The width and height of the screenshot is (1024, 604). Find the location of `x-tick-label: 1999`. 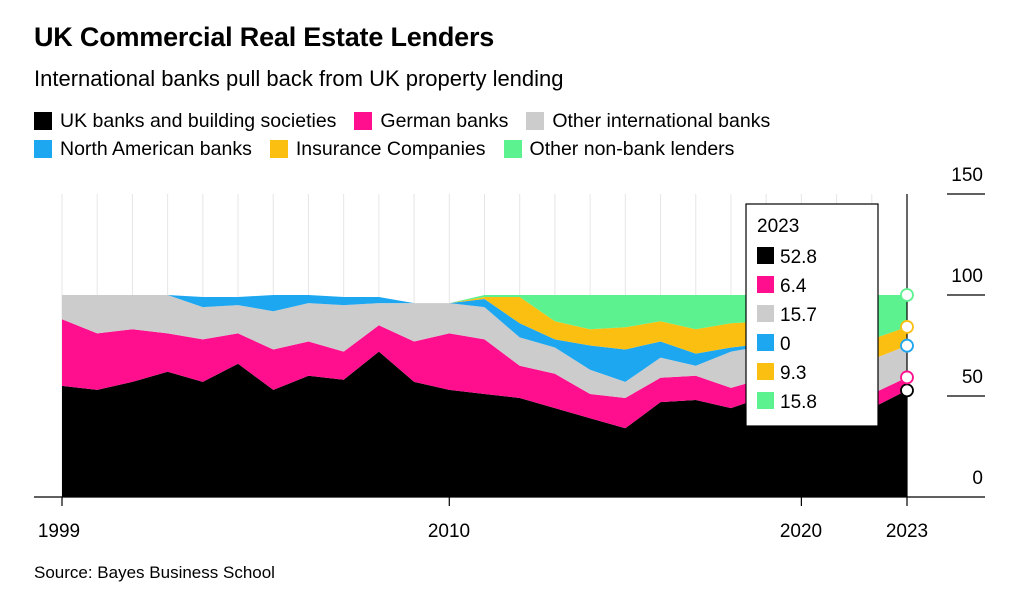

x-tick-label: 1999 is located at coordinates (59, 531).